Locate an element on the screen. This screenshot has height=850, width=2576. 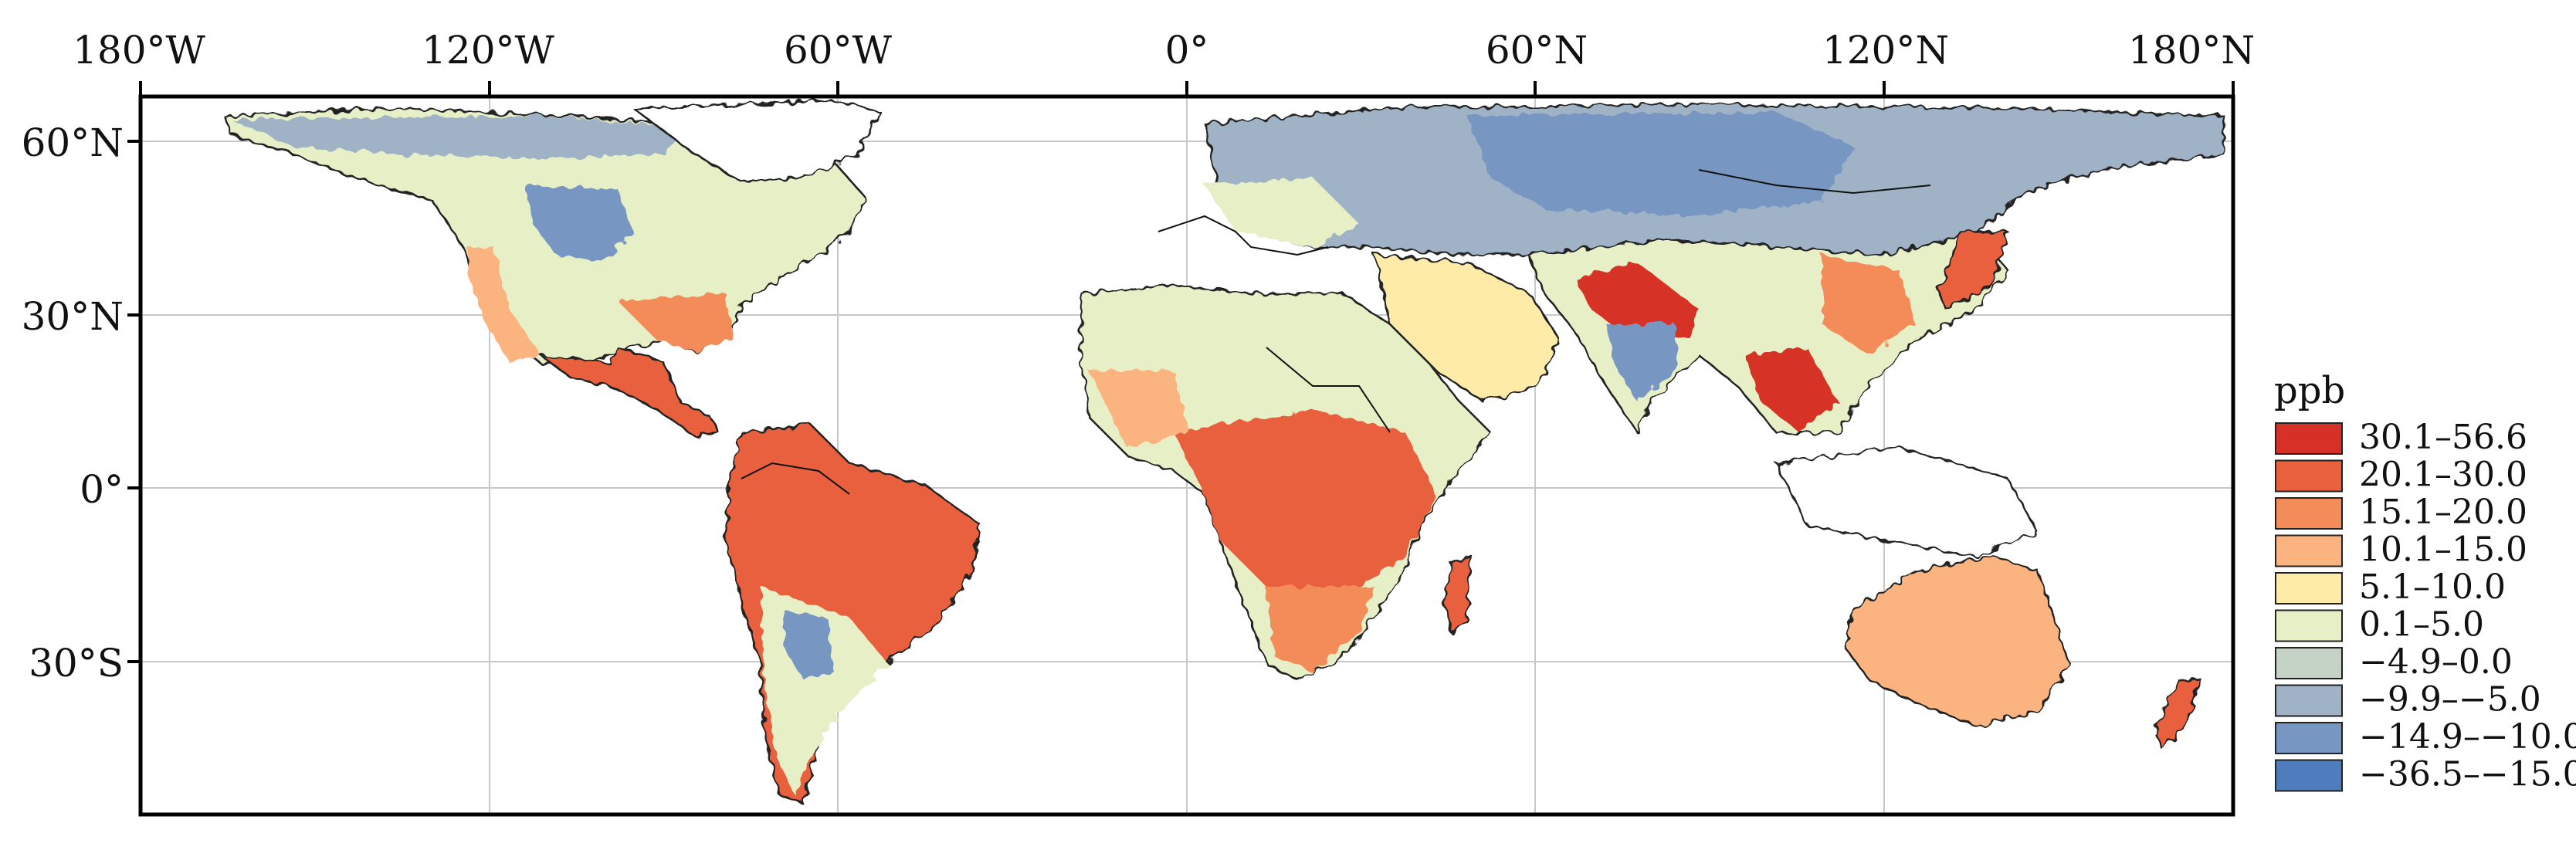
lon-label-120w: 120°W is located at coordinates (488, 51).